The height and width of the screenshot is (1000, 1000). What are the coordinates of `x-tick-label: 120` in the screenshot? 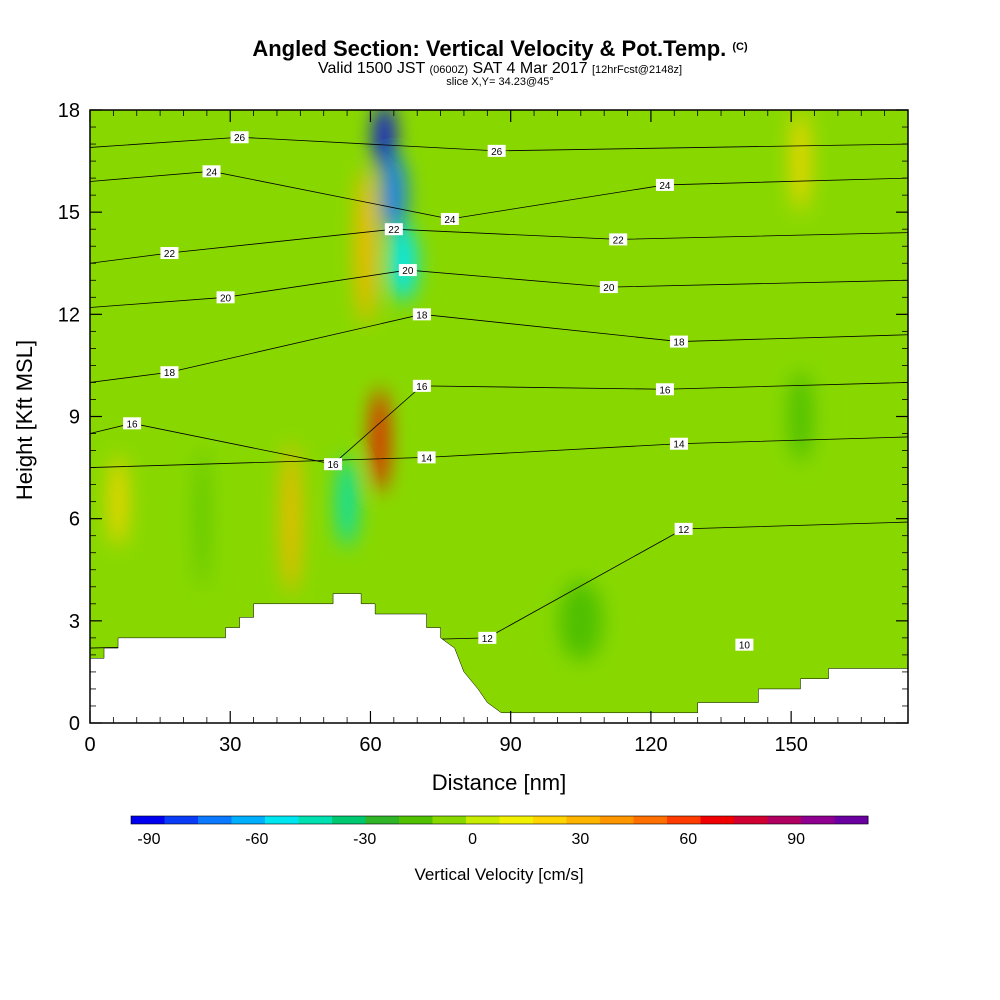 It's located at (650, 745).